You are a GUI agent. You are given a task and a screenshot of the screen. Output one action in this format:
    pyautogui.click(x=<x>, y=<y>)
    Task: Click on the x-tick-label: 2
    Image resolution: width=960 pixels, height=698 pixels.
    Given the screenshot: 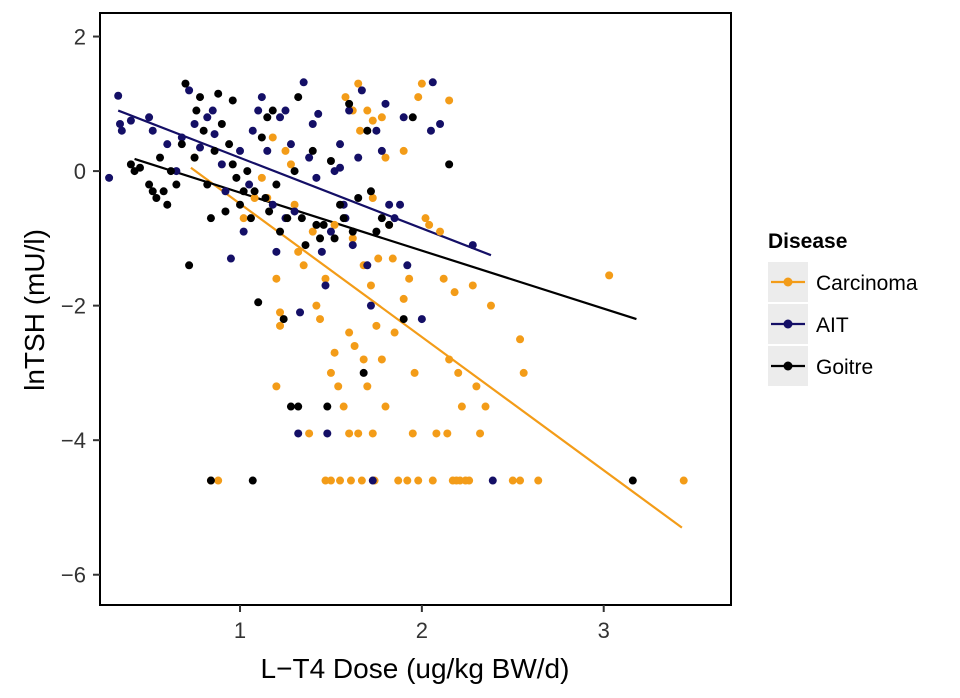 What is the action you would take?
    pyautogui.click(x=422, y=630)
    